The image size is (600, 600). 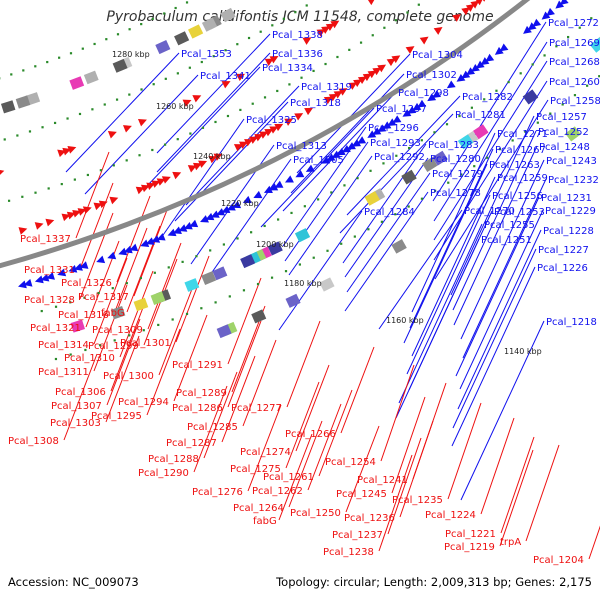 What do you see at coordinates (574, 43) in the screenshot?
I see `blue-gene-label: Pcal_1269` at bounding box center [574, 43].